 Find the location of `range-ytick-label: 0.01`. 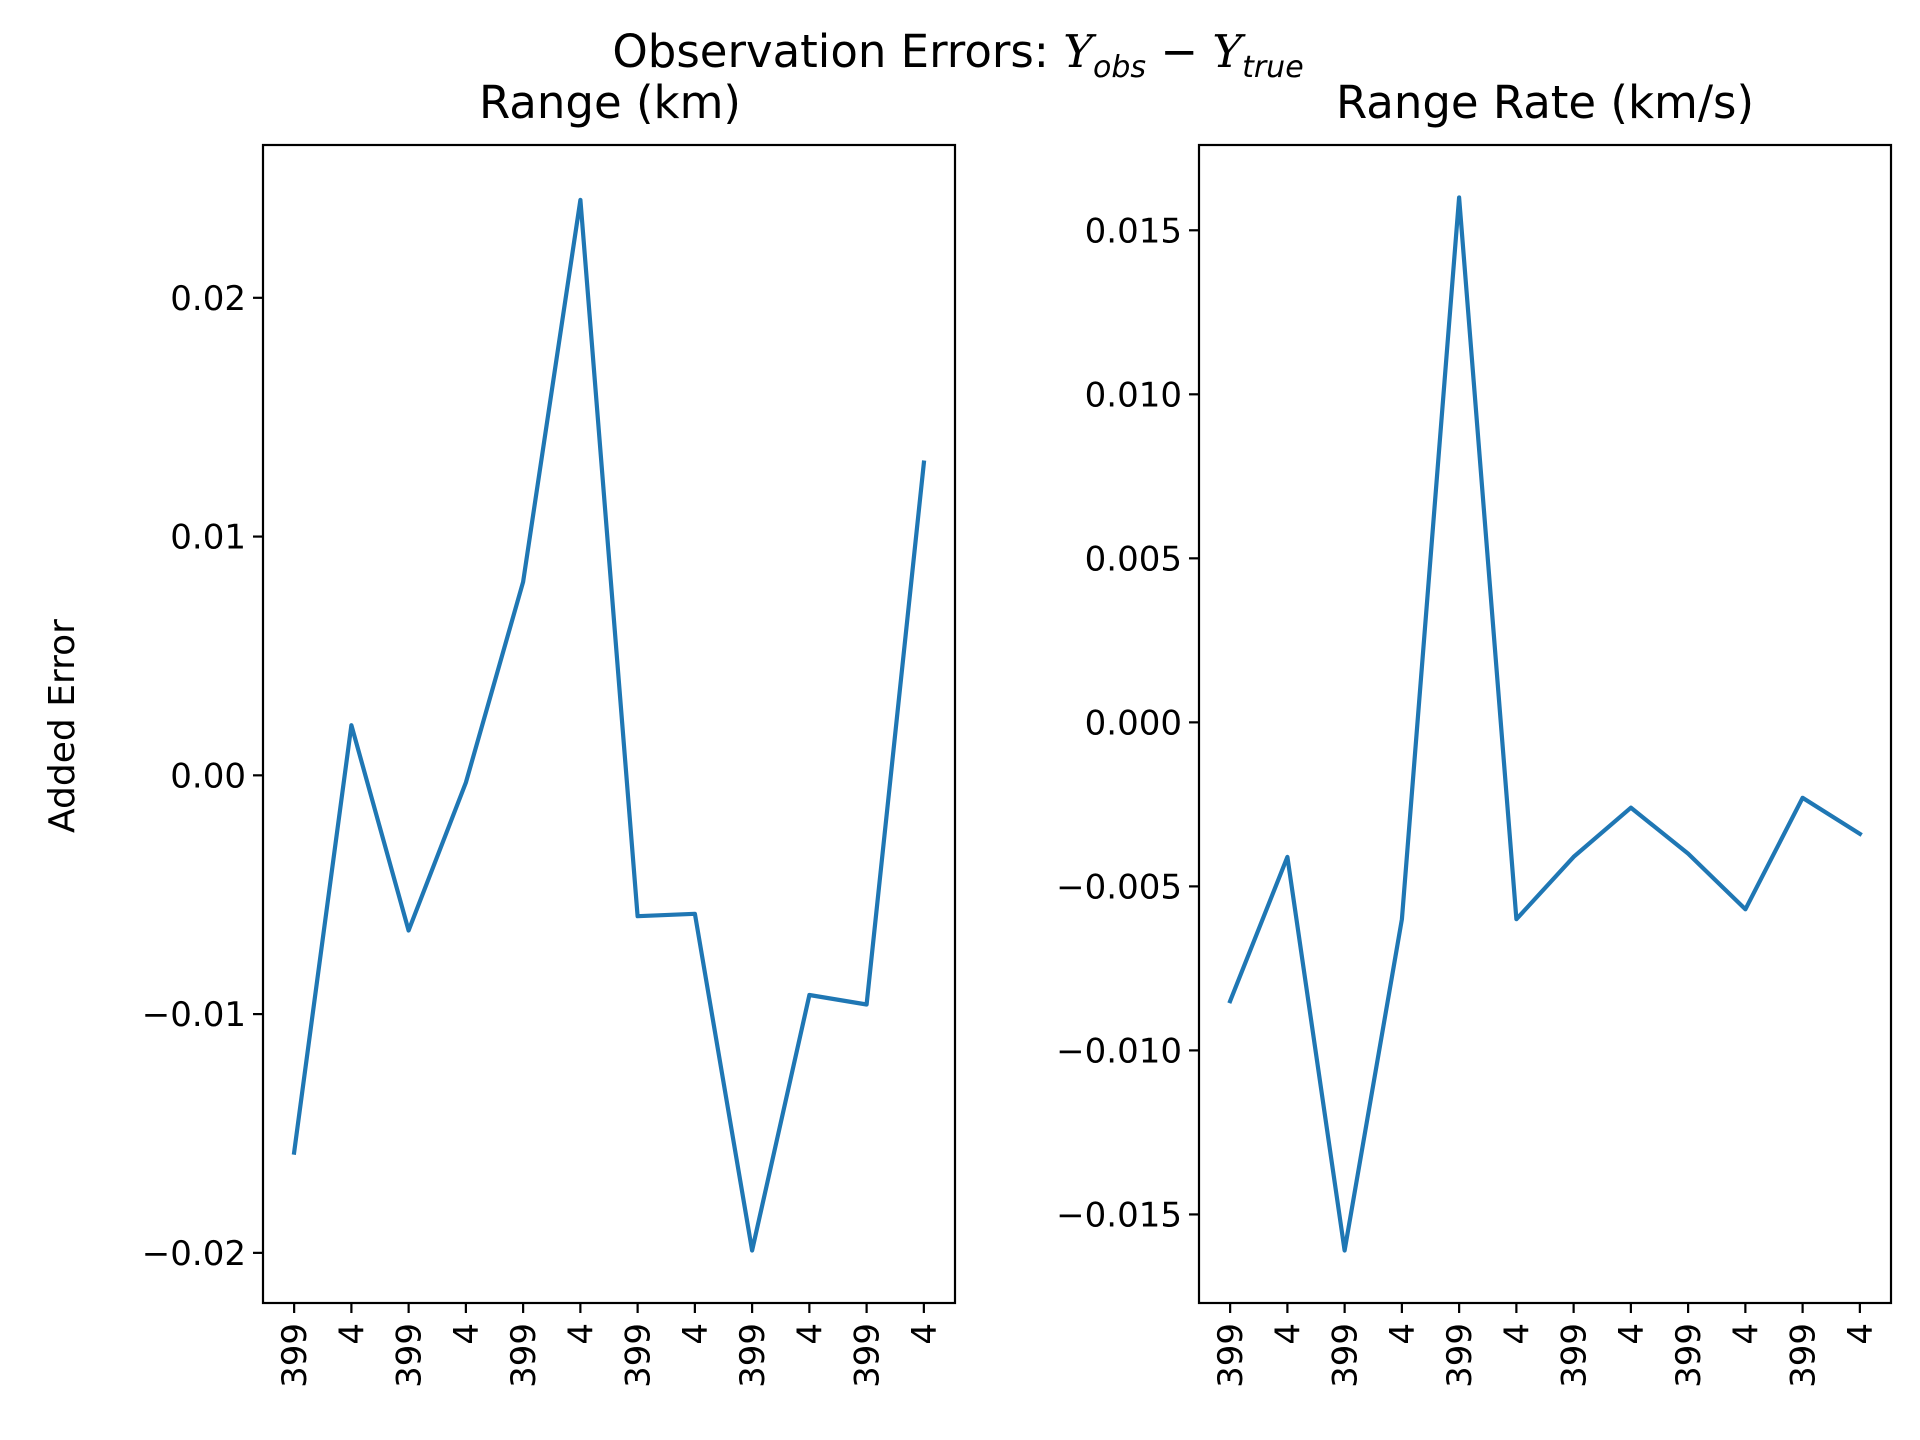

range-ytick-label: 0.01 is located at coordinates (208, 538).